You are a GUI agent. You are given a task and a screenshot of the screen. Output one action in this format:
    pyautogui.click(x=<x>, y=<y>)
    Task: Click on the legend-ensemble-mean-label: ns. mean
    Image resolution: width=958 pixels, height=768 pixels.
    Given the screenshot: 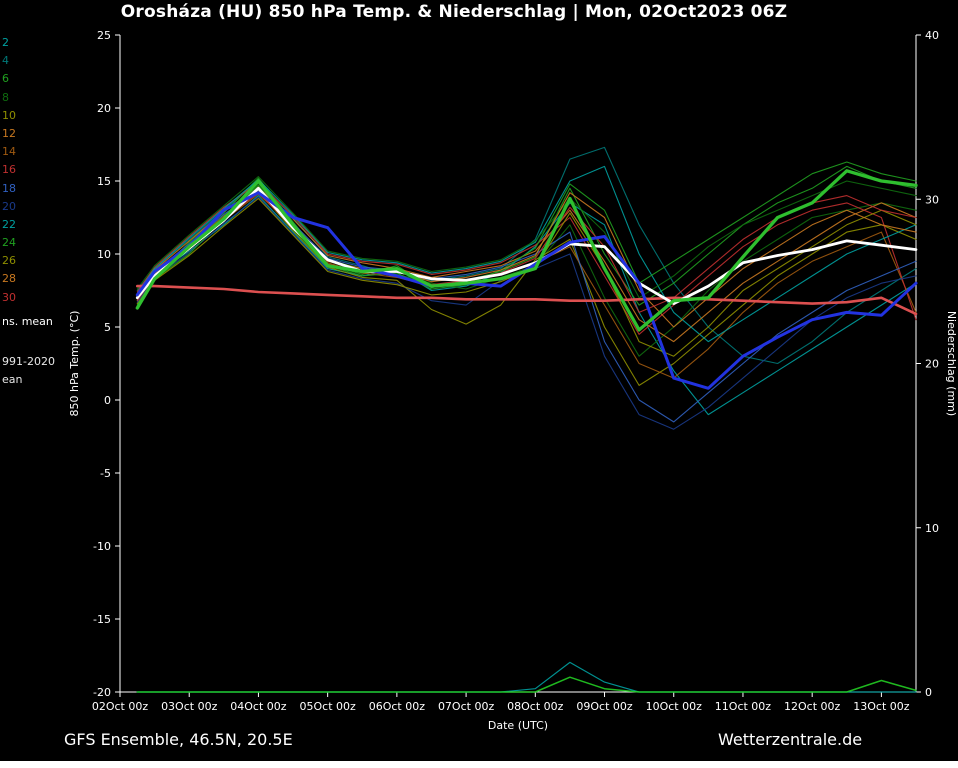 What is the action you would take?
    pyautogui.click(x=27, y=321)
    